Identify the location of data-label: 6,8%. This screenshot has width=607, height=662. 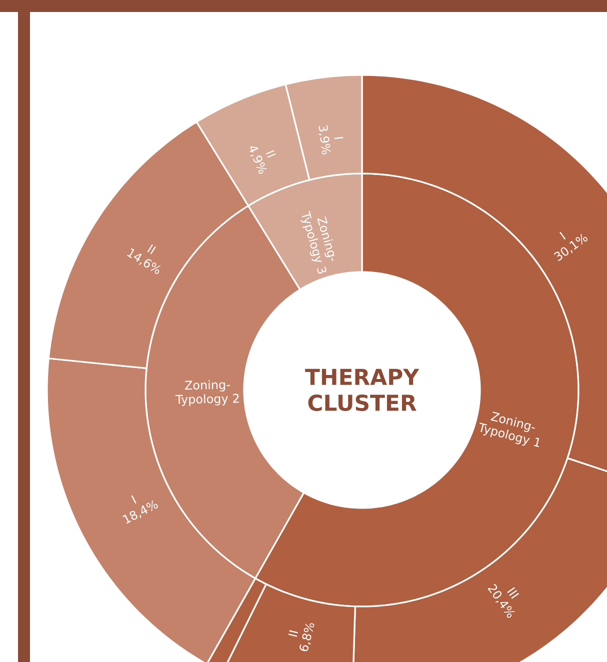
(307, 637).